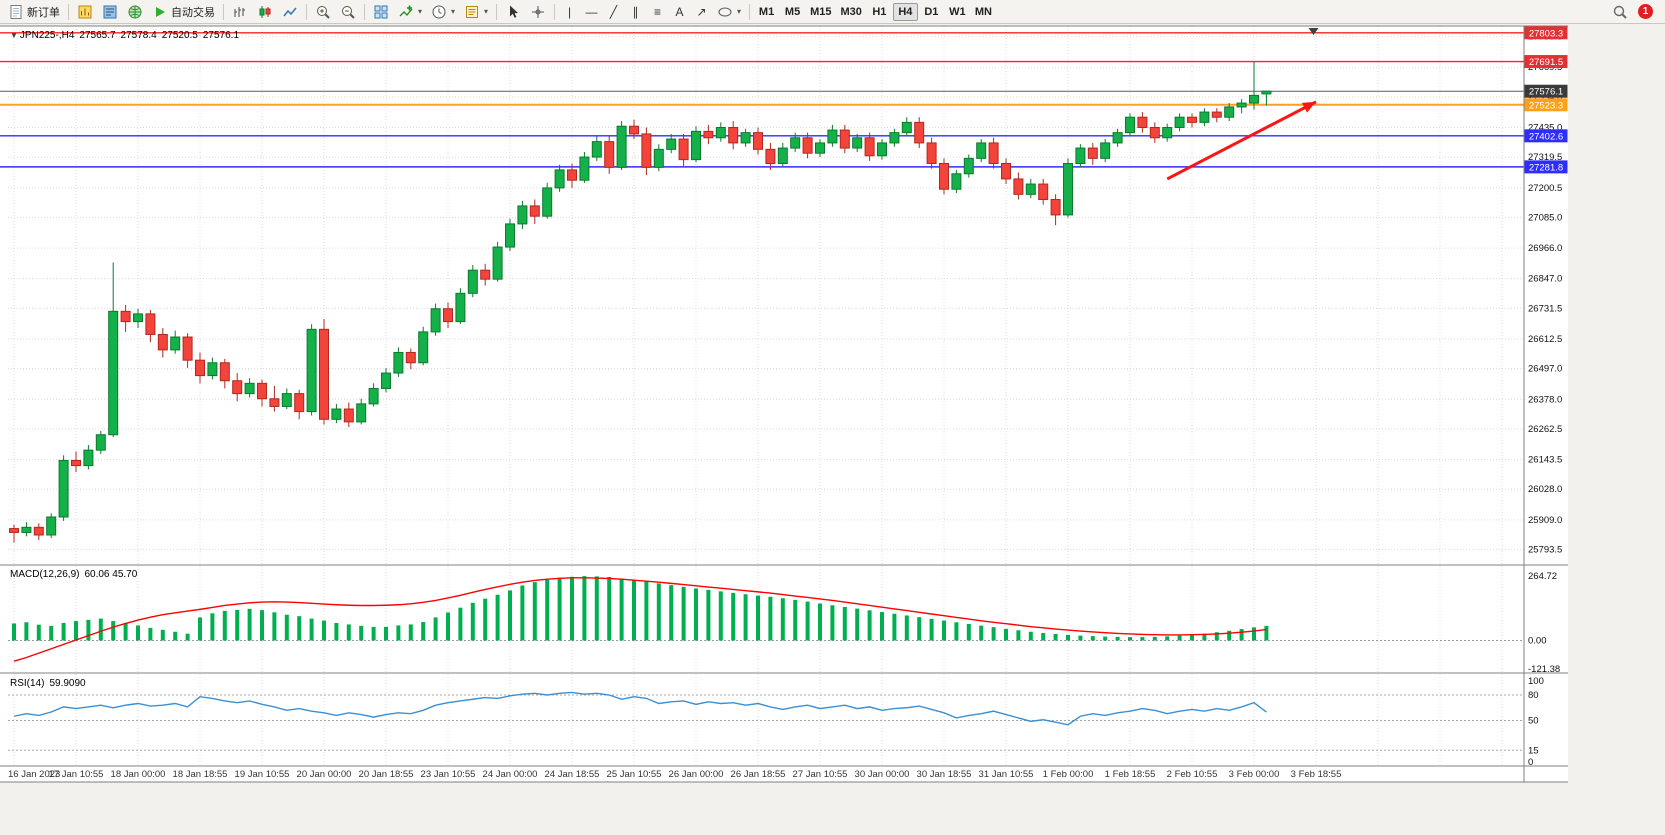 Image resolution: width=1665 pixels, height=835 pixels. I want to click on macd-indicator-label: MACD(12,26,9) 60.06 45.70, so click(76, 574).